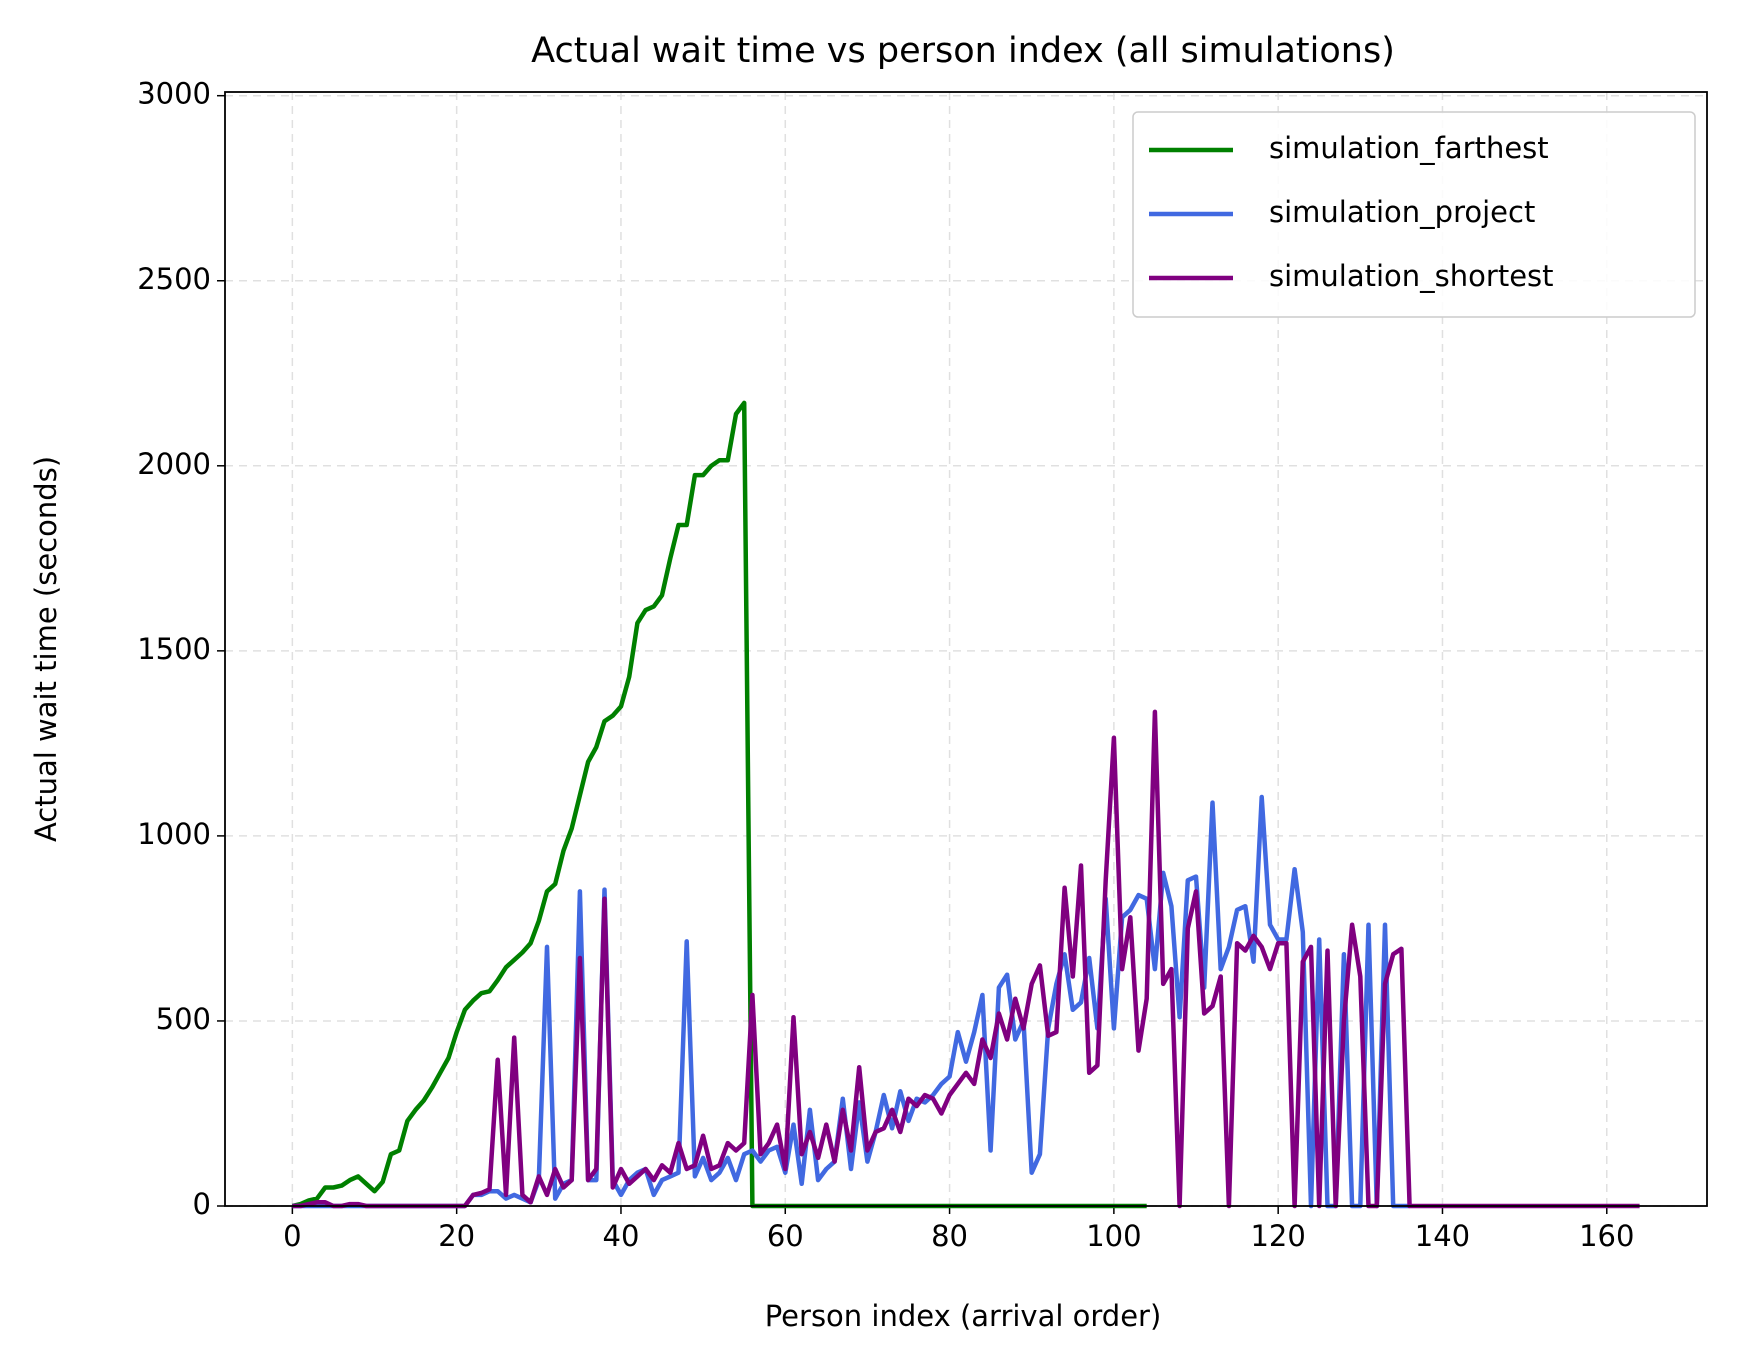 This screenshot has height=1361, width=1741. I want to click on x-tick-label: 60, so click(785, 1236).